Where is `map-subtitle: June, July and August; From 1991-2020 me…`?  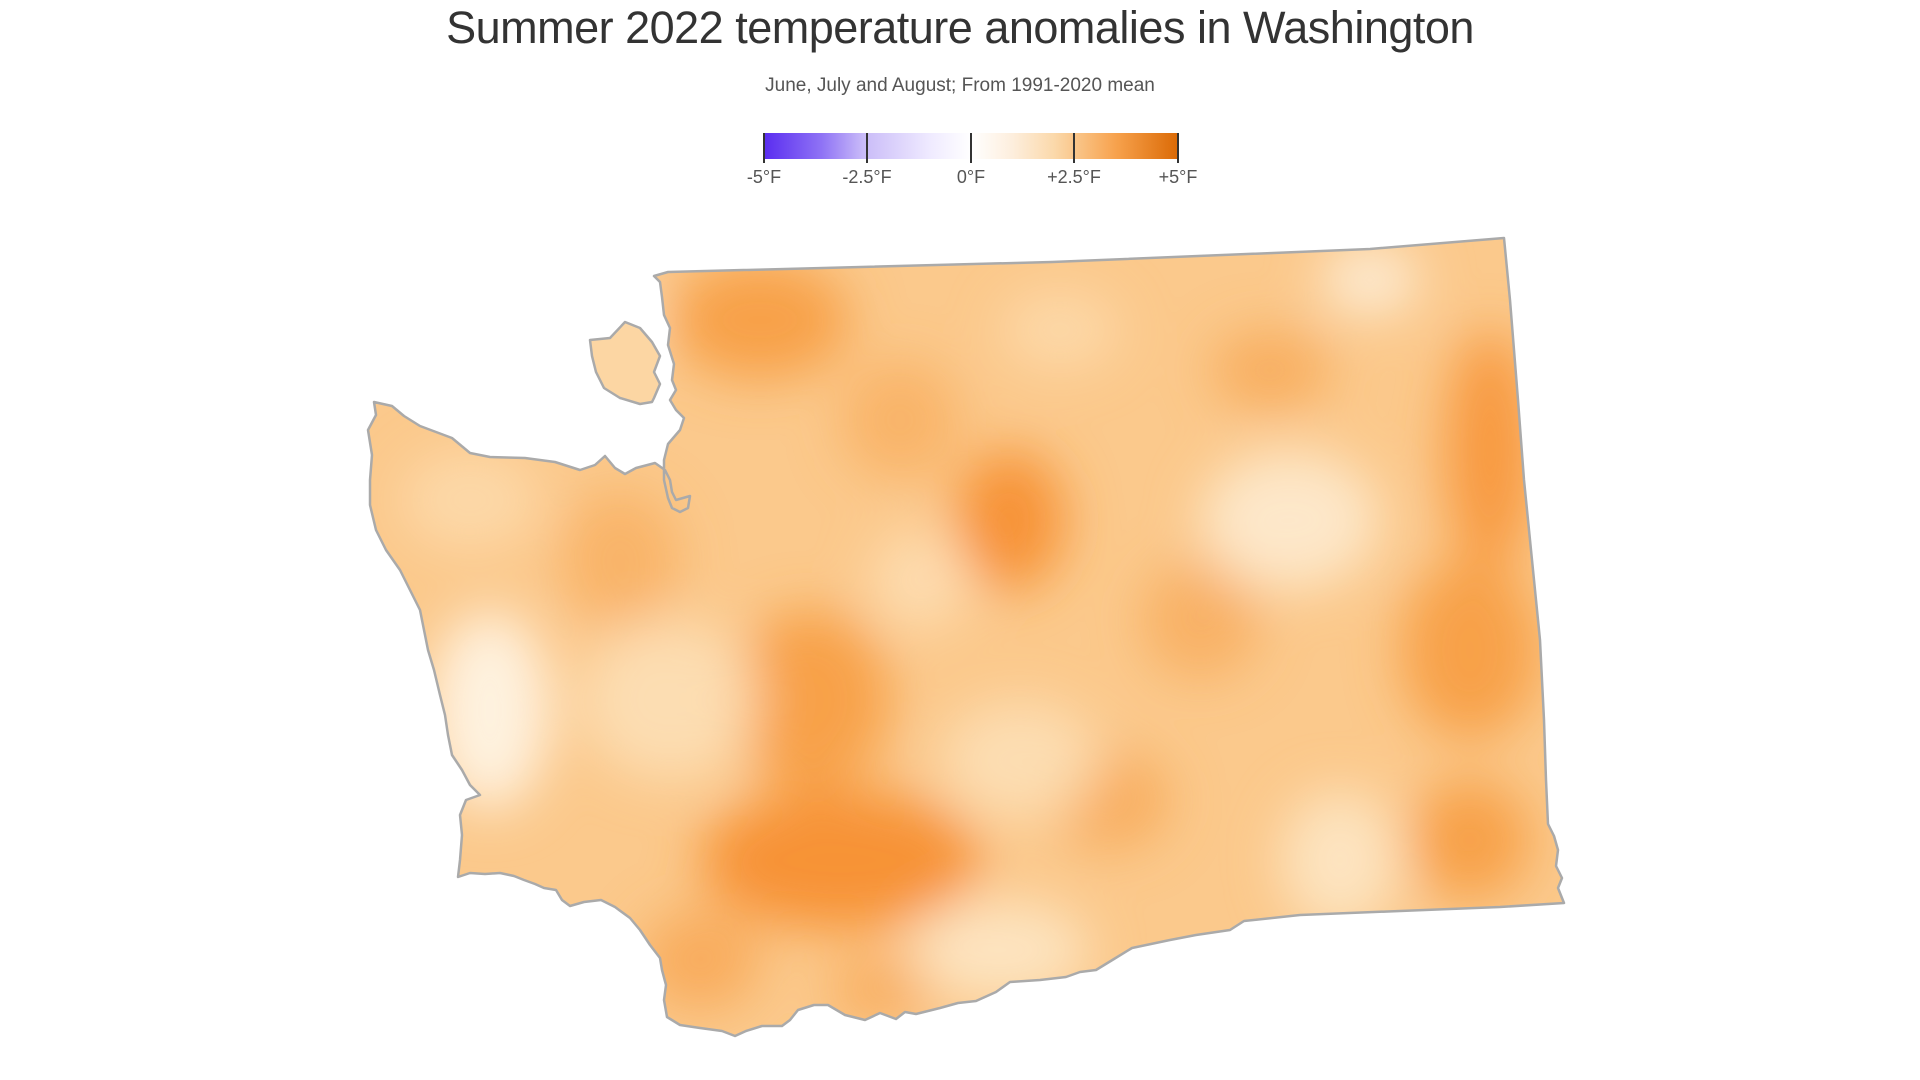
map-subtitle: June, July and August; From 1991-2020 me… is located at coordinates (960, 85).